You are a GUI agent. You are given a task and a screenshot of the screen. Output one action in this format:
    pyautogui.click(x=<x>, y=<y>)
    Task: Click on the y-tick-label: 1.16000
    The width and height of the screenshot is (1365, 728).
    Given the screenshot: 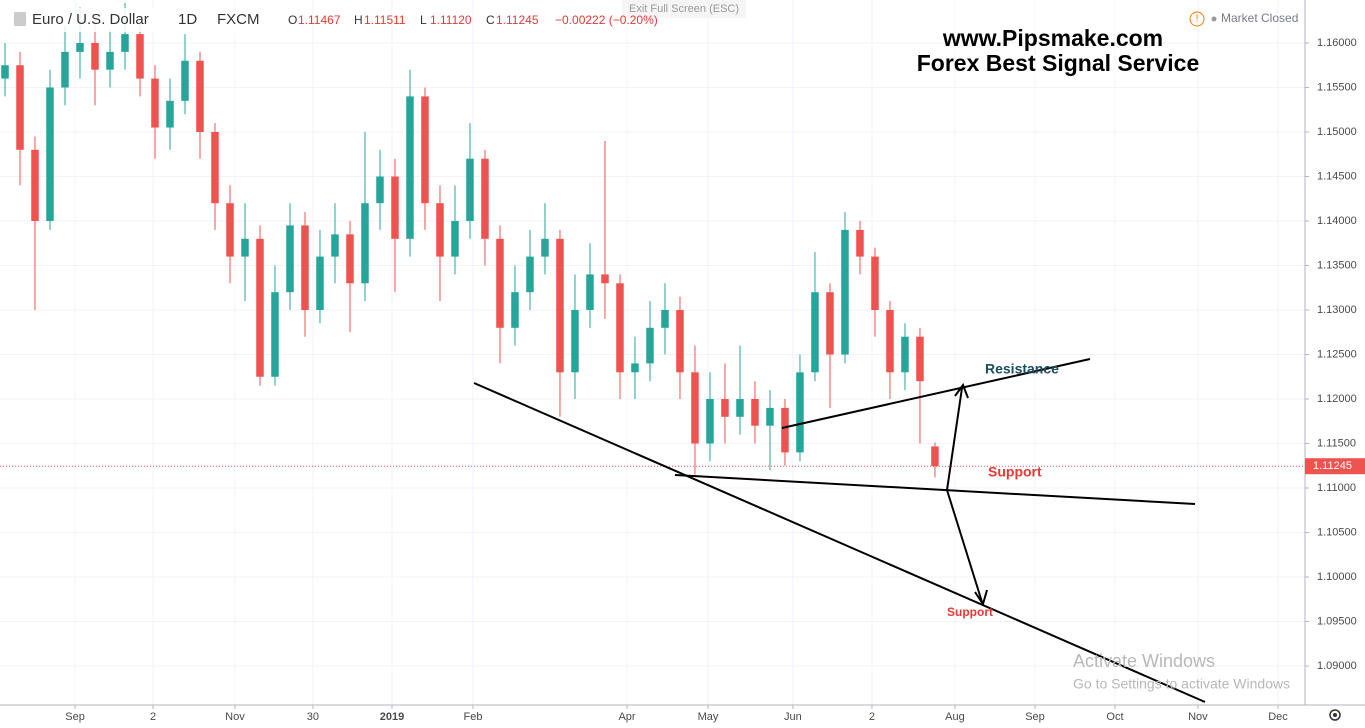 What is the action you would take?
    pyautogui.click(x=1337, y=43)
    